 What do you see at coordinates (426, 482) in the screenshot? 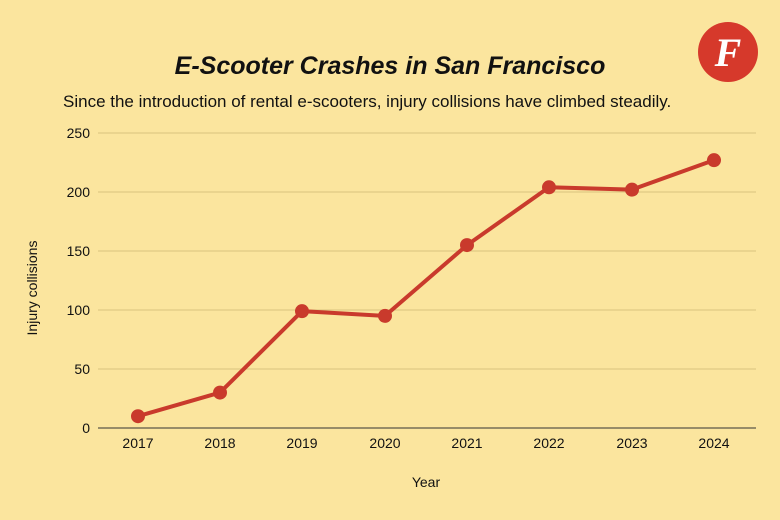
I see `x-axis-label: Year` at bounding box center [426, 482].